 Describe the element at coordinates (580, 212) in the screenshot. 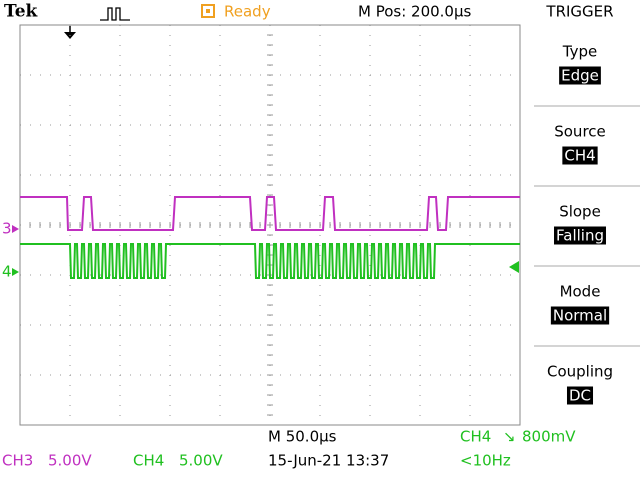

I see `menu-label: Slope` at that location.